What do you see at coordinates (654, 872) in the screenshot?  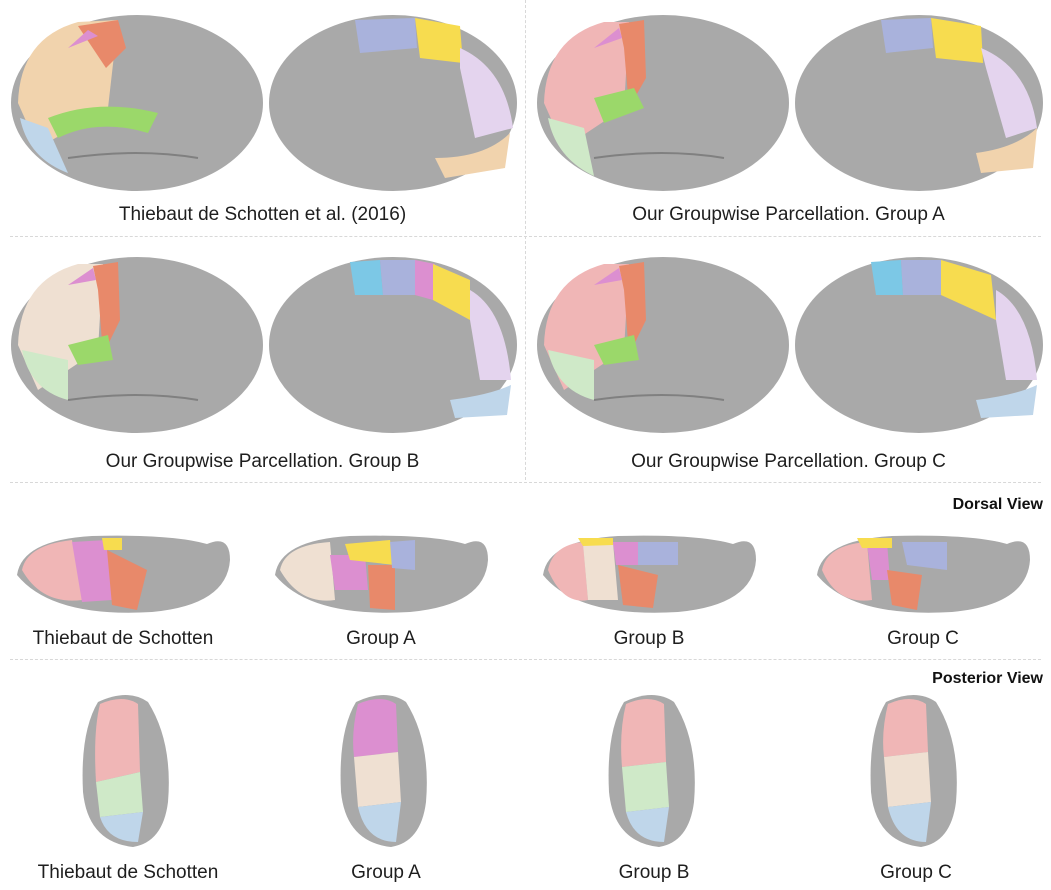 I see `posterior-caption-group-b: Group B` at bounding box center [654, 872].